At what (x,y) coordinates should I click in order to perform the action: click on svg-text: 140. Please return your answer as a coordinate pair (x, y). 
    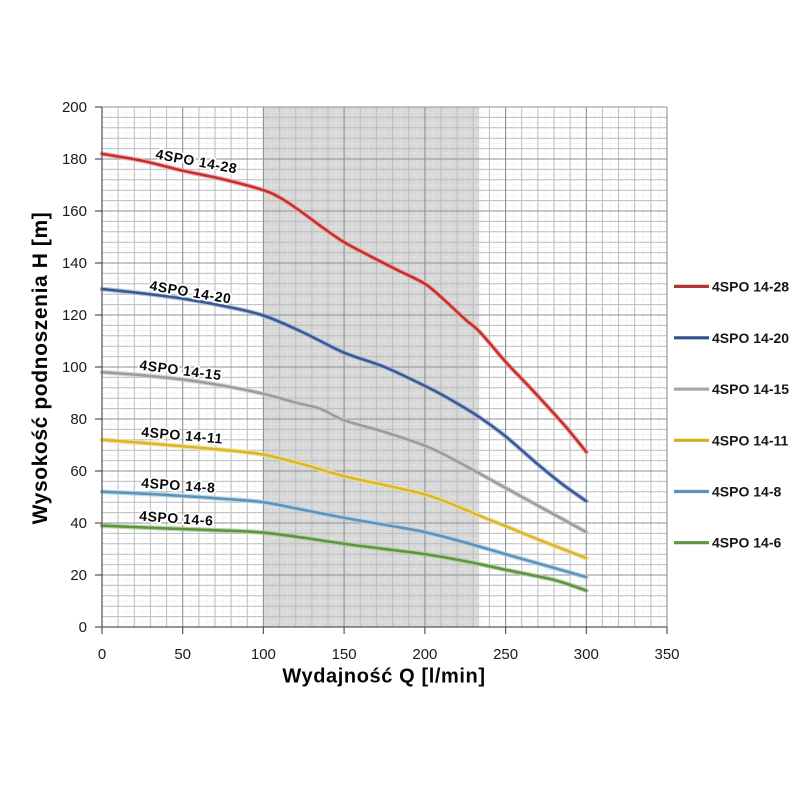
    Looking at the image, I should click on (74, 263).